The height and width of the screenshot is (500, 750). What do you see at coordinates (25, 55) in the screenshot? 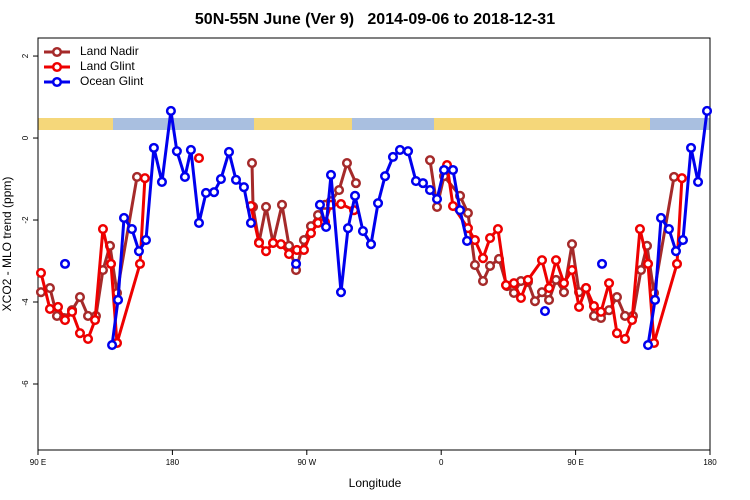
I see `y-tick-label: 2` at bounding box center [25, 55].